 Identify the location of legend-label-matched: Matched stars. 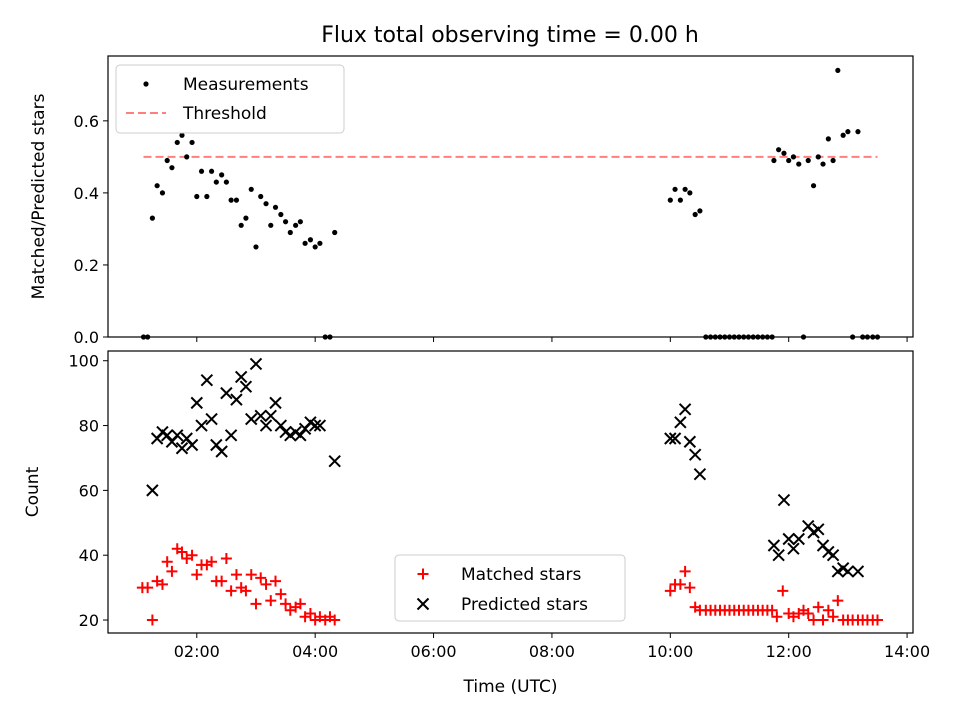
(521, 575).